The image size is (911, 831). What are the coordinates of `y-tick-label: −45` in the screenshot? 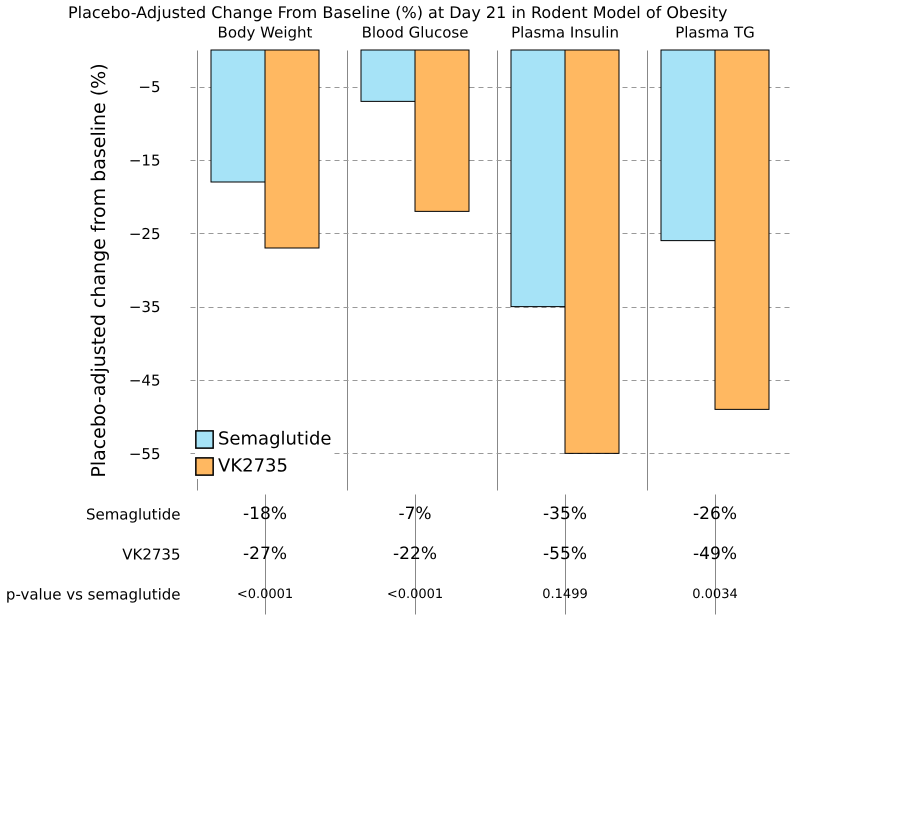 It's located at (144, 381).